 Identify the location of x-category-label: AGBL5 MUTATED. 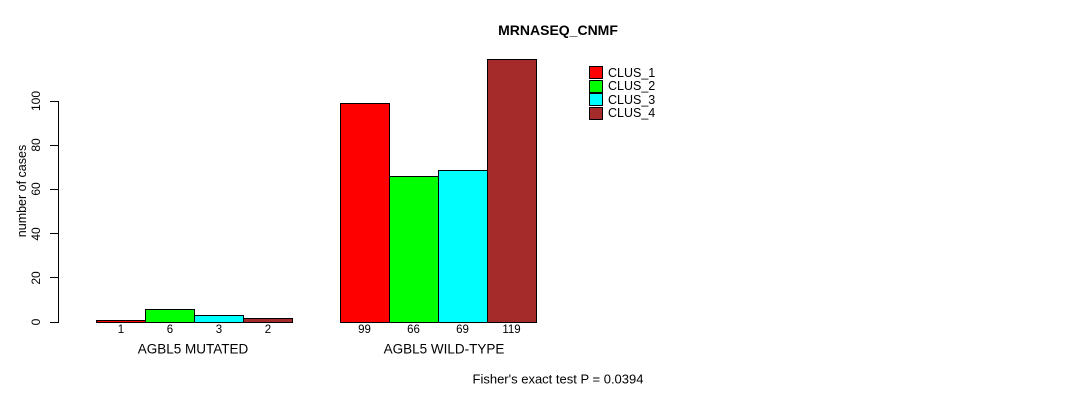
(193, 349).